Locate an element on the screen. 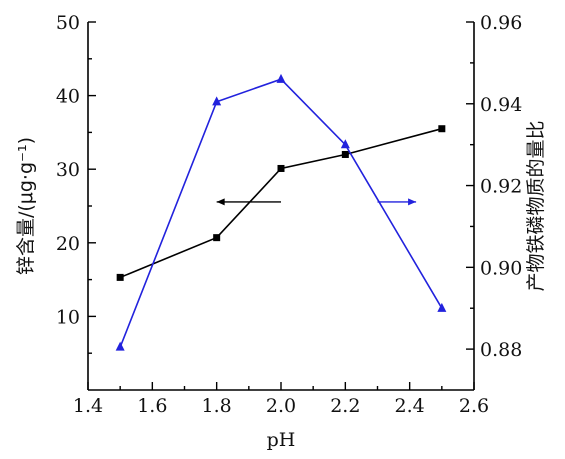 The height and width of the screenshot is (459, 565). y-left-tick-label: 30 is located at coordinates (68, 170).